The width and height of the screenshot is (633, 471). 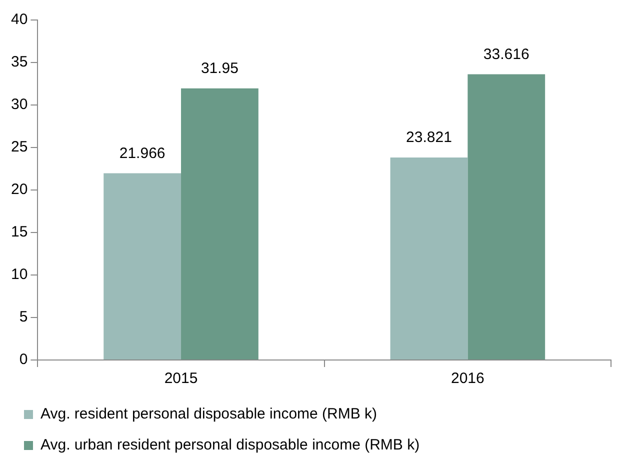 What do you see at coordinates (19, 232) in the screenshot?
I see `y-tick-label: 15` at bounding box center [19, 232].